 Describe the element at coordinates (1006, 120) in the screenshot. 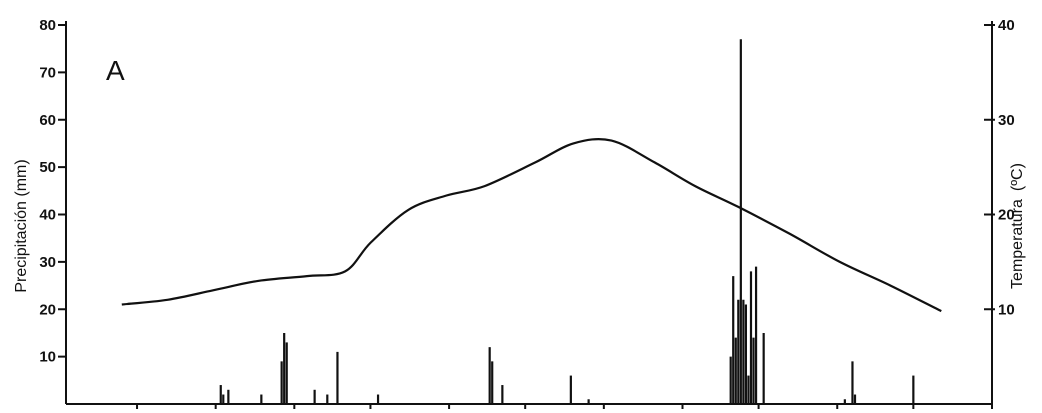

I see `right-tick-label: 30` at that location.